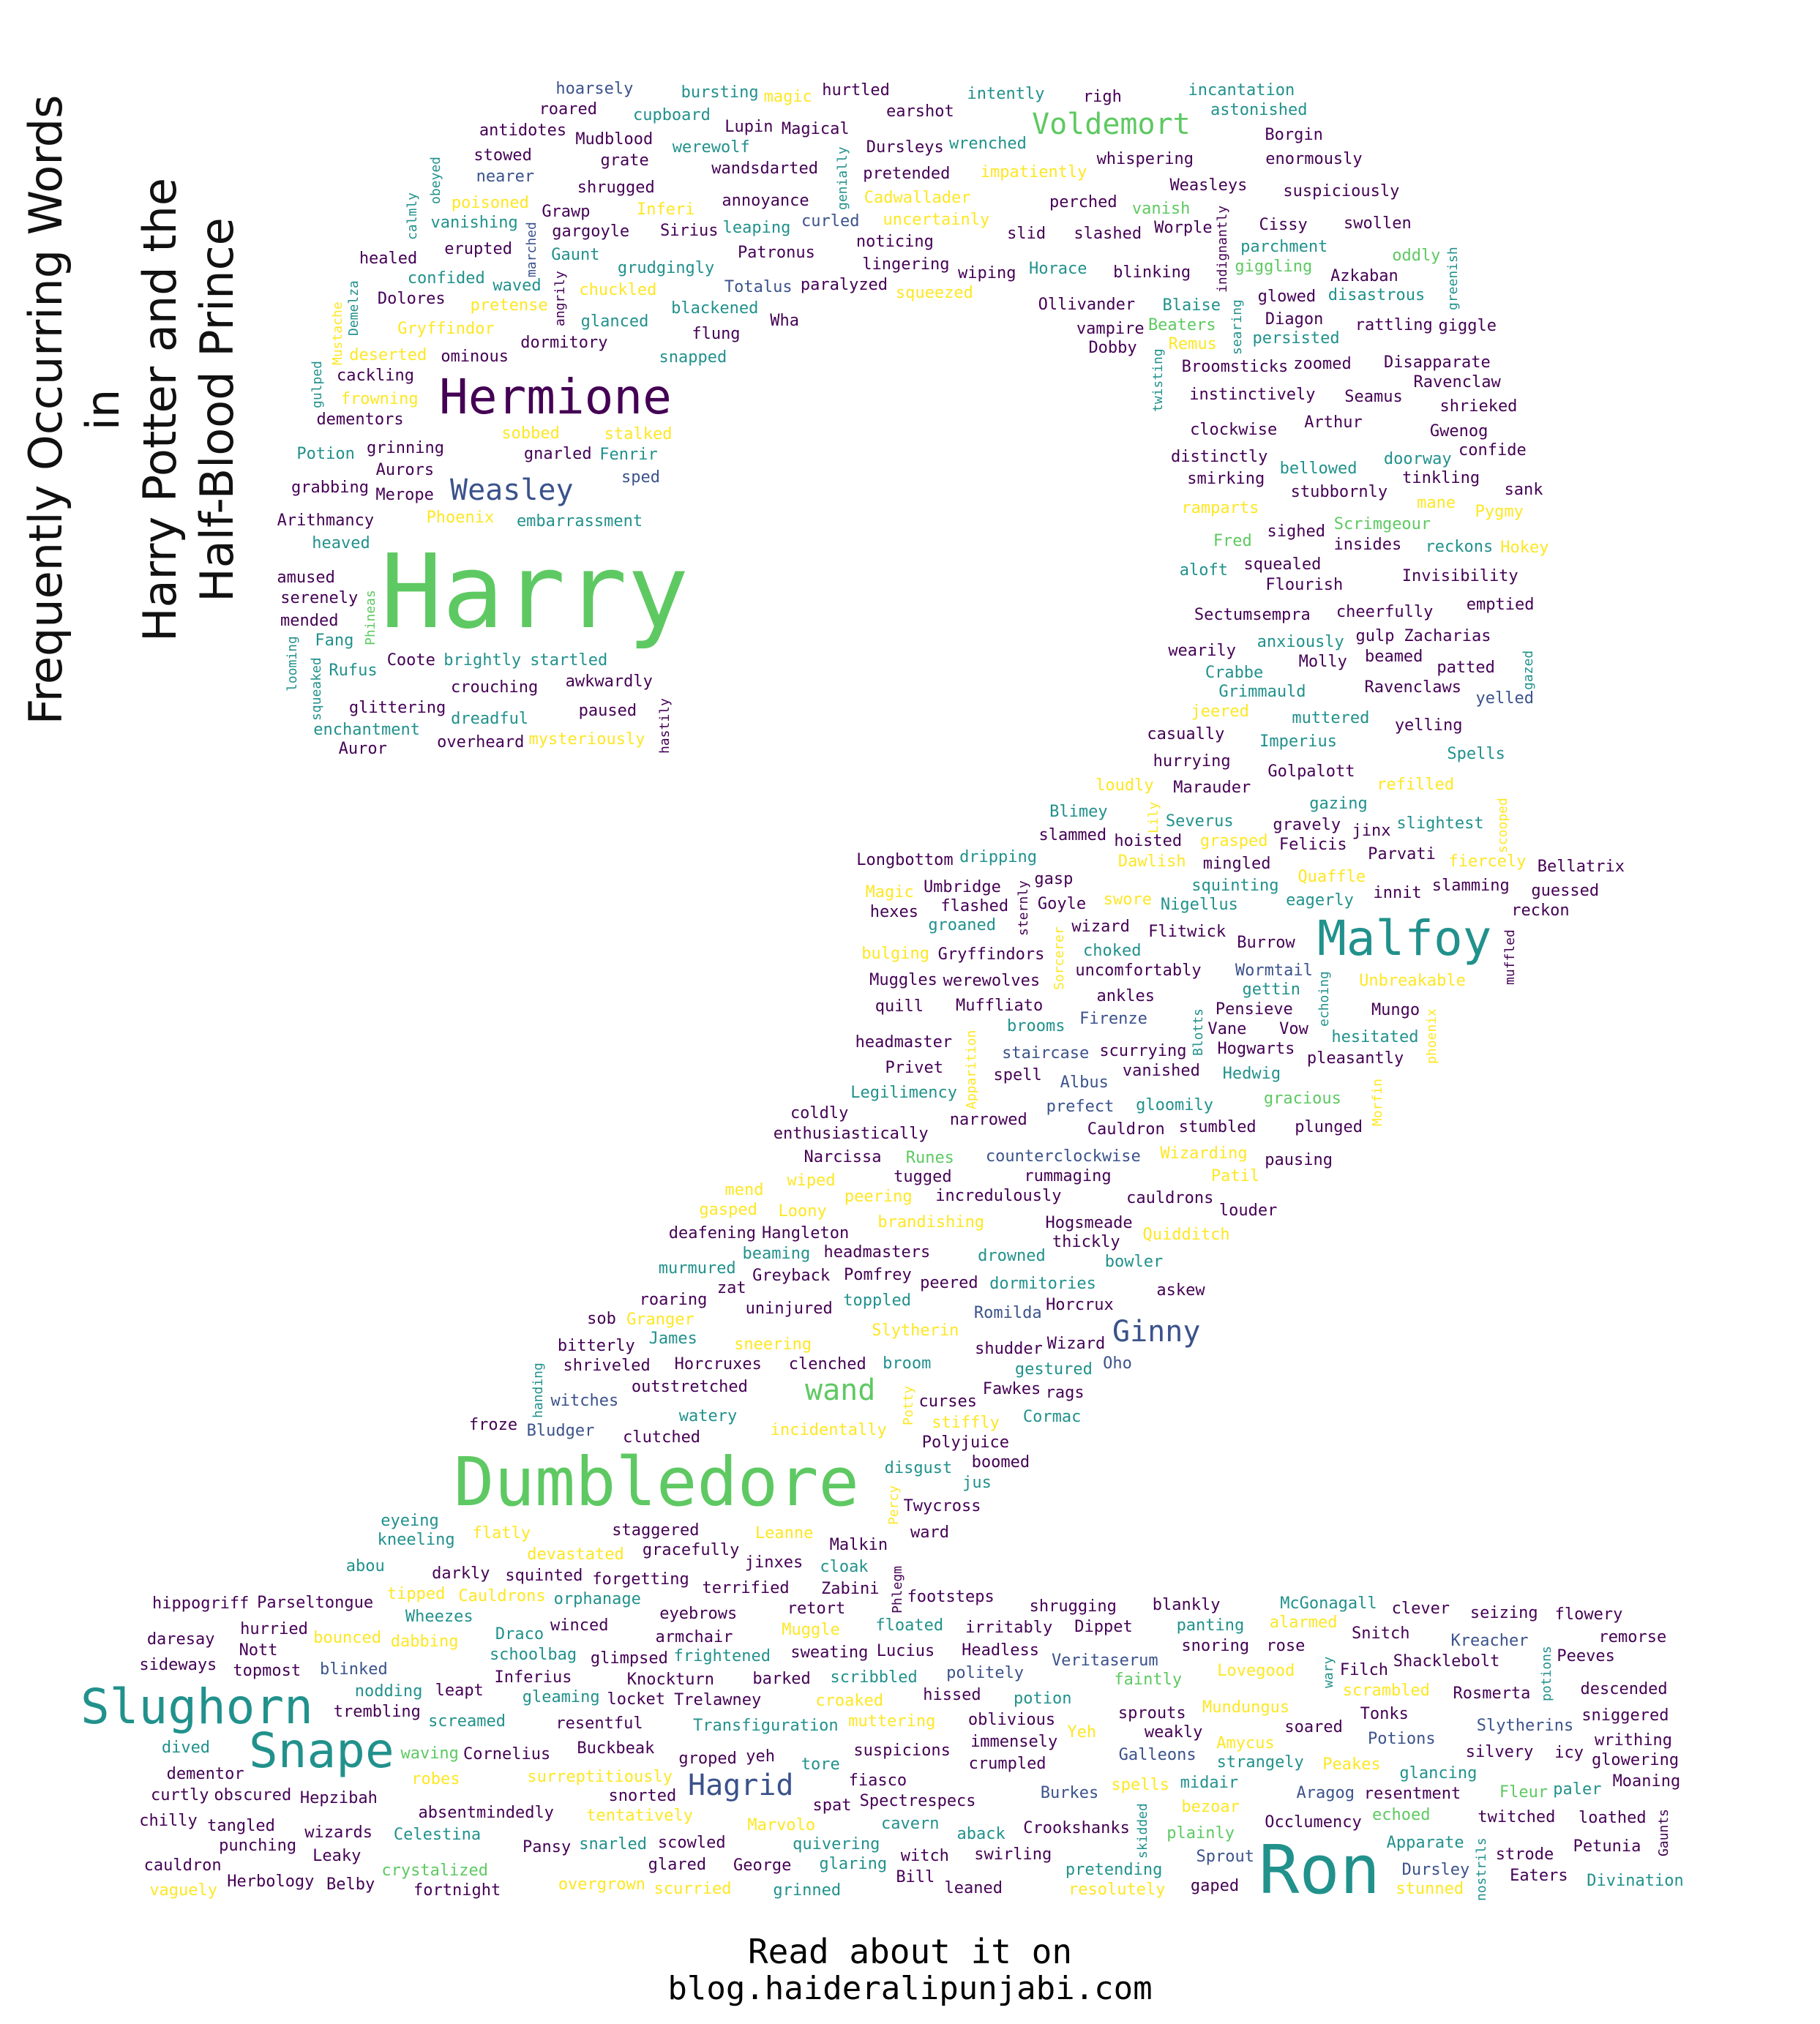 The image size is (1820, 2024). What do you see at coordinates (575, 255) in the screenshot?
I see `word-gaunt: Gaunt` at bounding box center [575, 255].